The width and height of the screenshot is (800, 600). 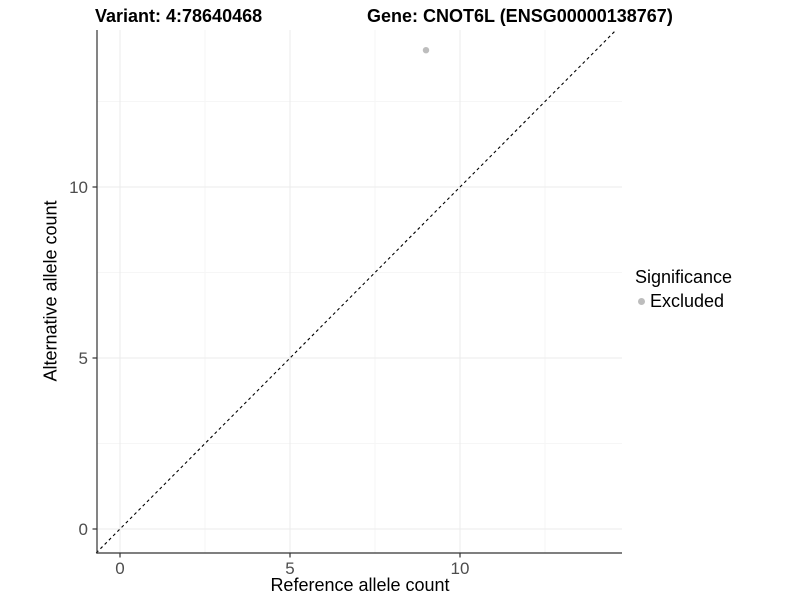 I want to click on y-axis-title: Alternative allele count, so click(x=50, y=291).